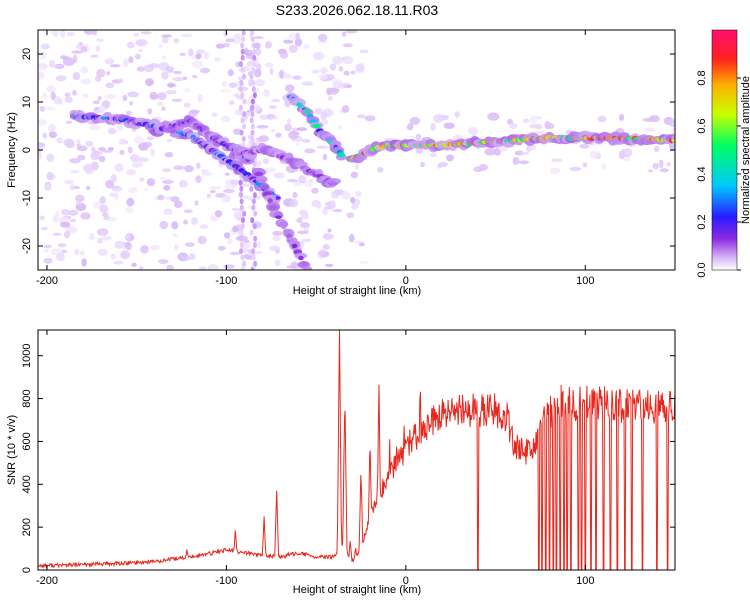 The height and width of the screenshot is (600, 750). Describe the element at coordinates (702, 173) in the screenshot. I see `colorbar-tick-label: 0.4` at that location.